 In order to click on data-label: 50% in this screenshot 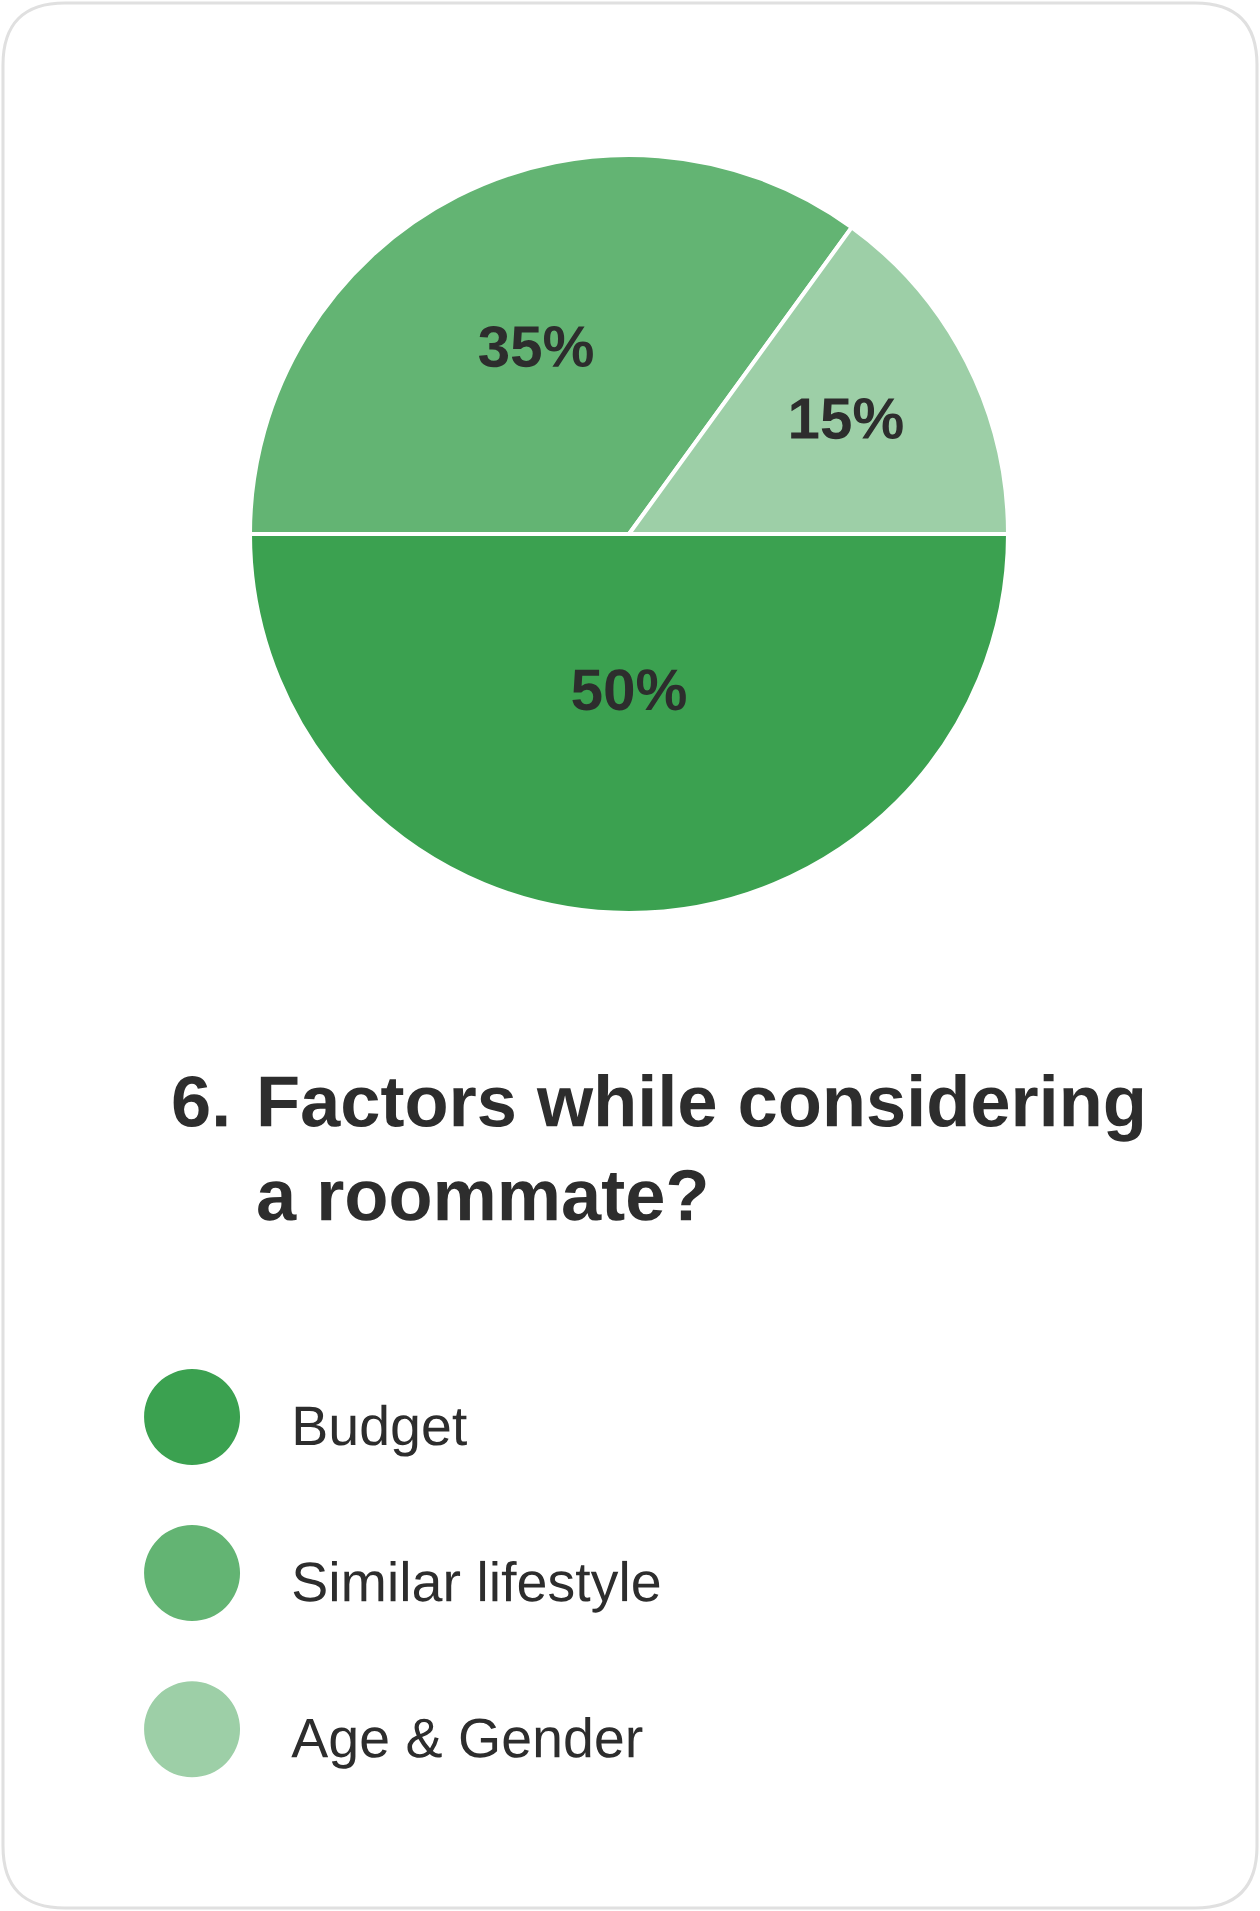, I will do `click(629, 690)`.